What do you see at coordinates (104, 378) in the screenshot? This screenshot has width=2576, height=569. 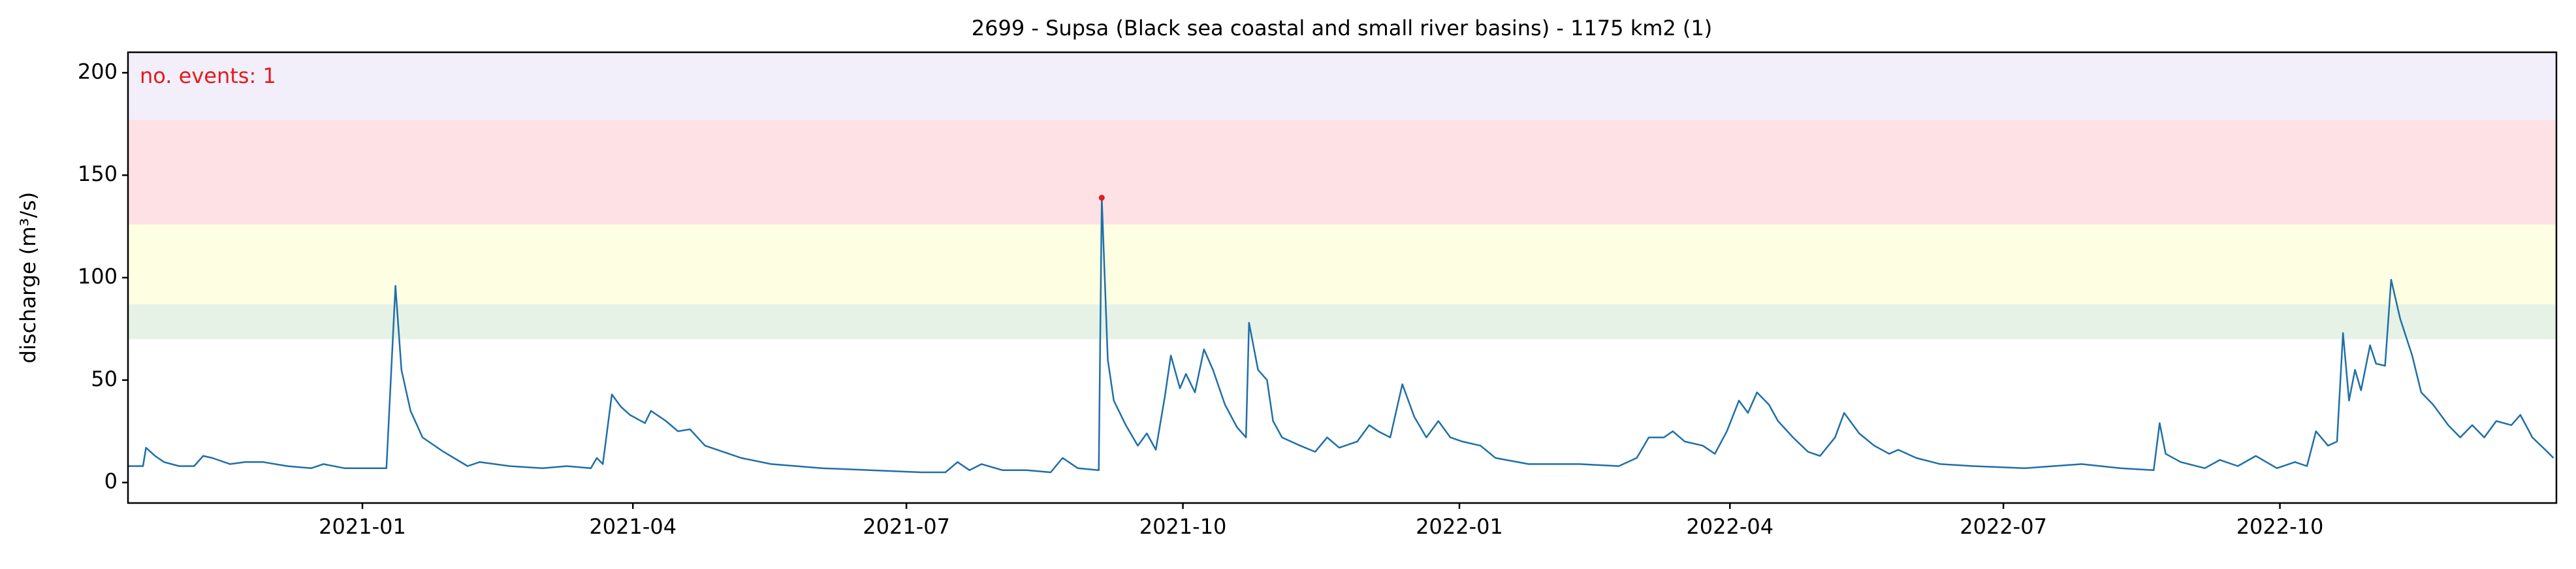 I see `y-tick-label: 50` at bounding box center [104, 378].